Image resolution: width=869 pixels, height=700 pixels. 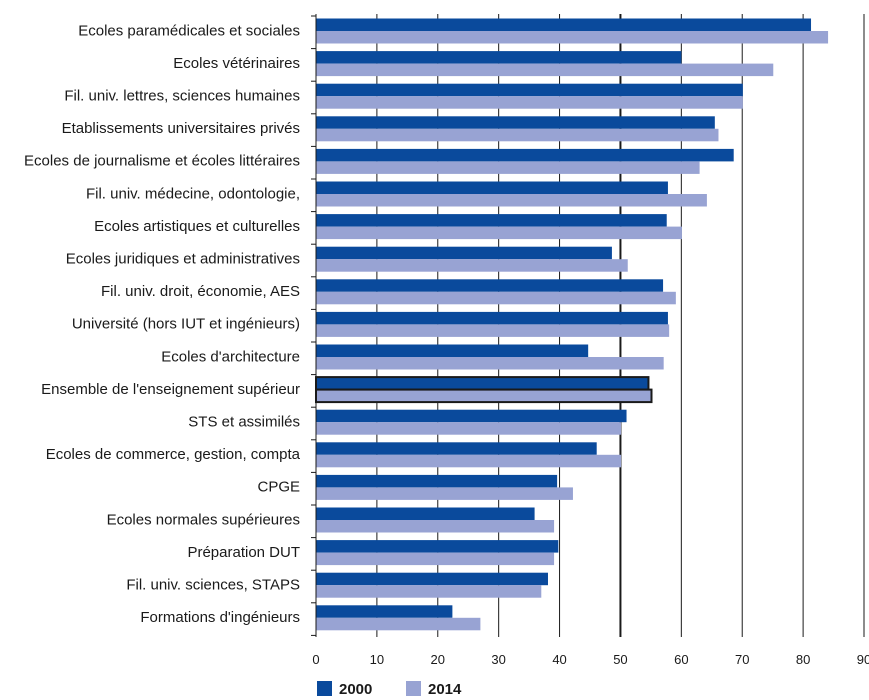 What do you see at coordinates (742, 659) in the screenshot?
I see `x-tick-label: 70` at bounding box center [742, 659].